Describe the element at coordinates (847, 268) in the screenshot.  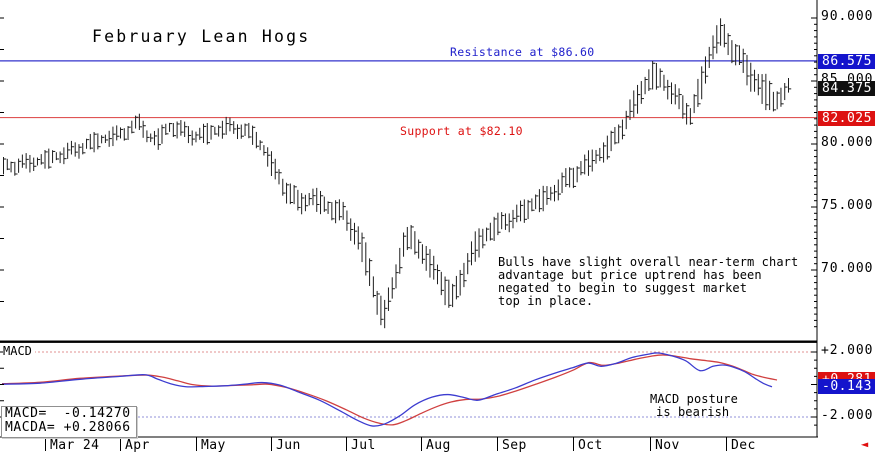
I see `price-axis-label-70.000: 70.000` at that location.